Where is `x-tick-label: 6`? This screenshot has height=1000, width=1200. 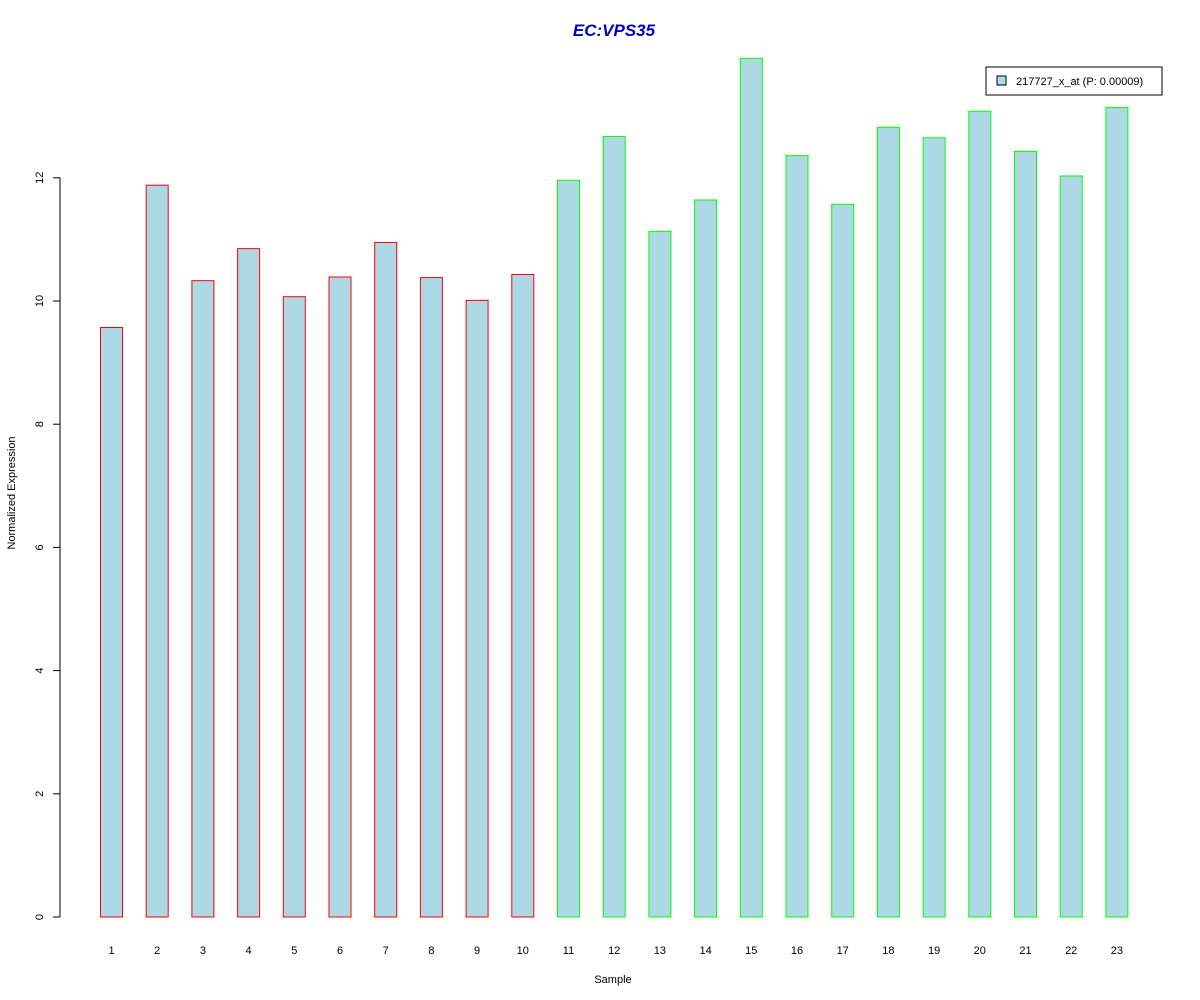 x-tick-label: 6 is located at coordinates (340, 951).